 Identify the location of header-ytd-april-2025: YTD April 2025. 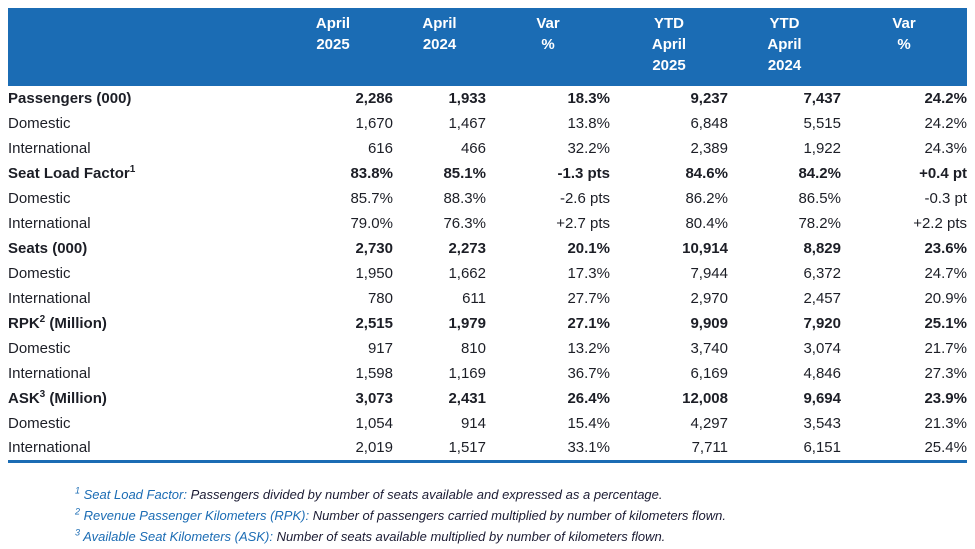
(669, 47).